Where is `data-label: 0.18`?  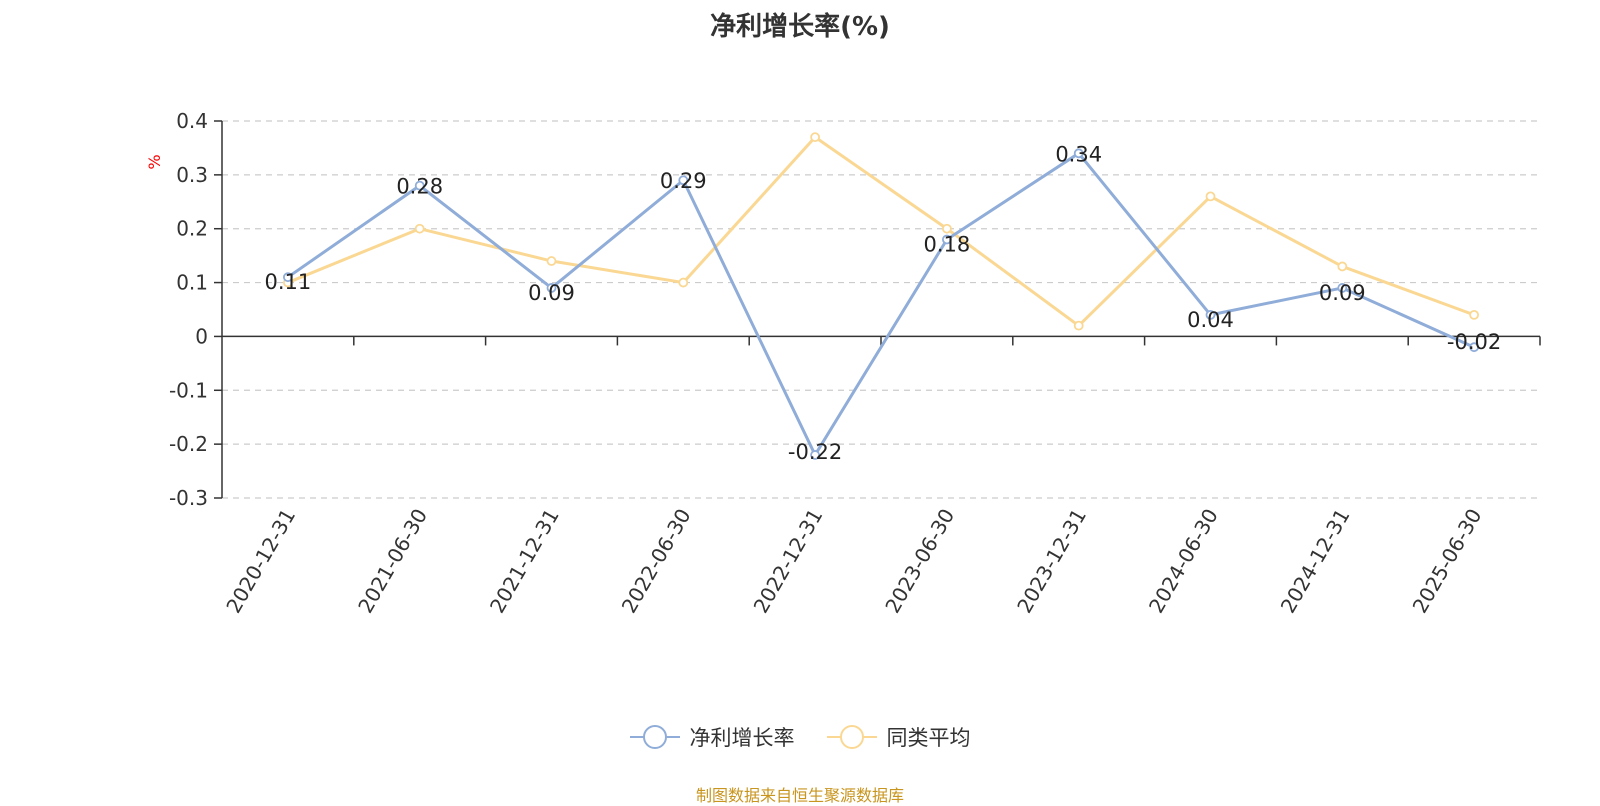
data-label: 0.18 is located at coordinates (947, 244).